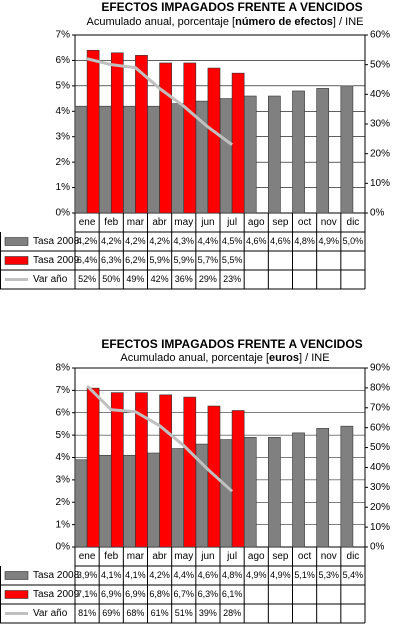 This screenshot has height=624, width=400. What do you see at coordinates (159, 260) in the screenshot?
I see `data-label: 5,9%` at bounding box center [159, 260].